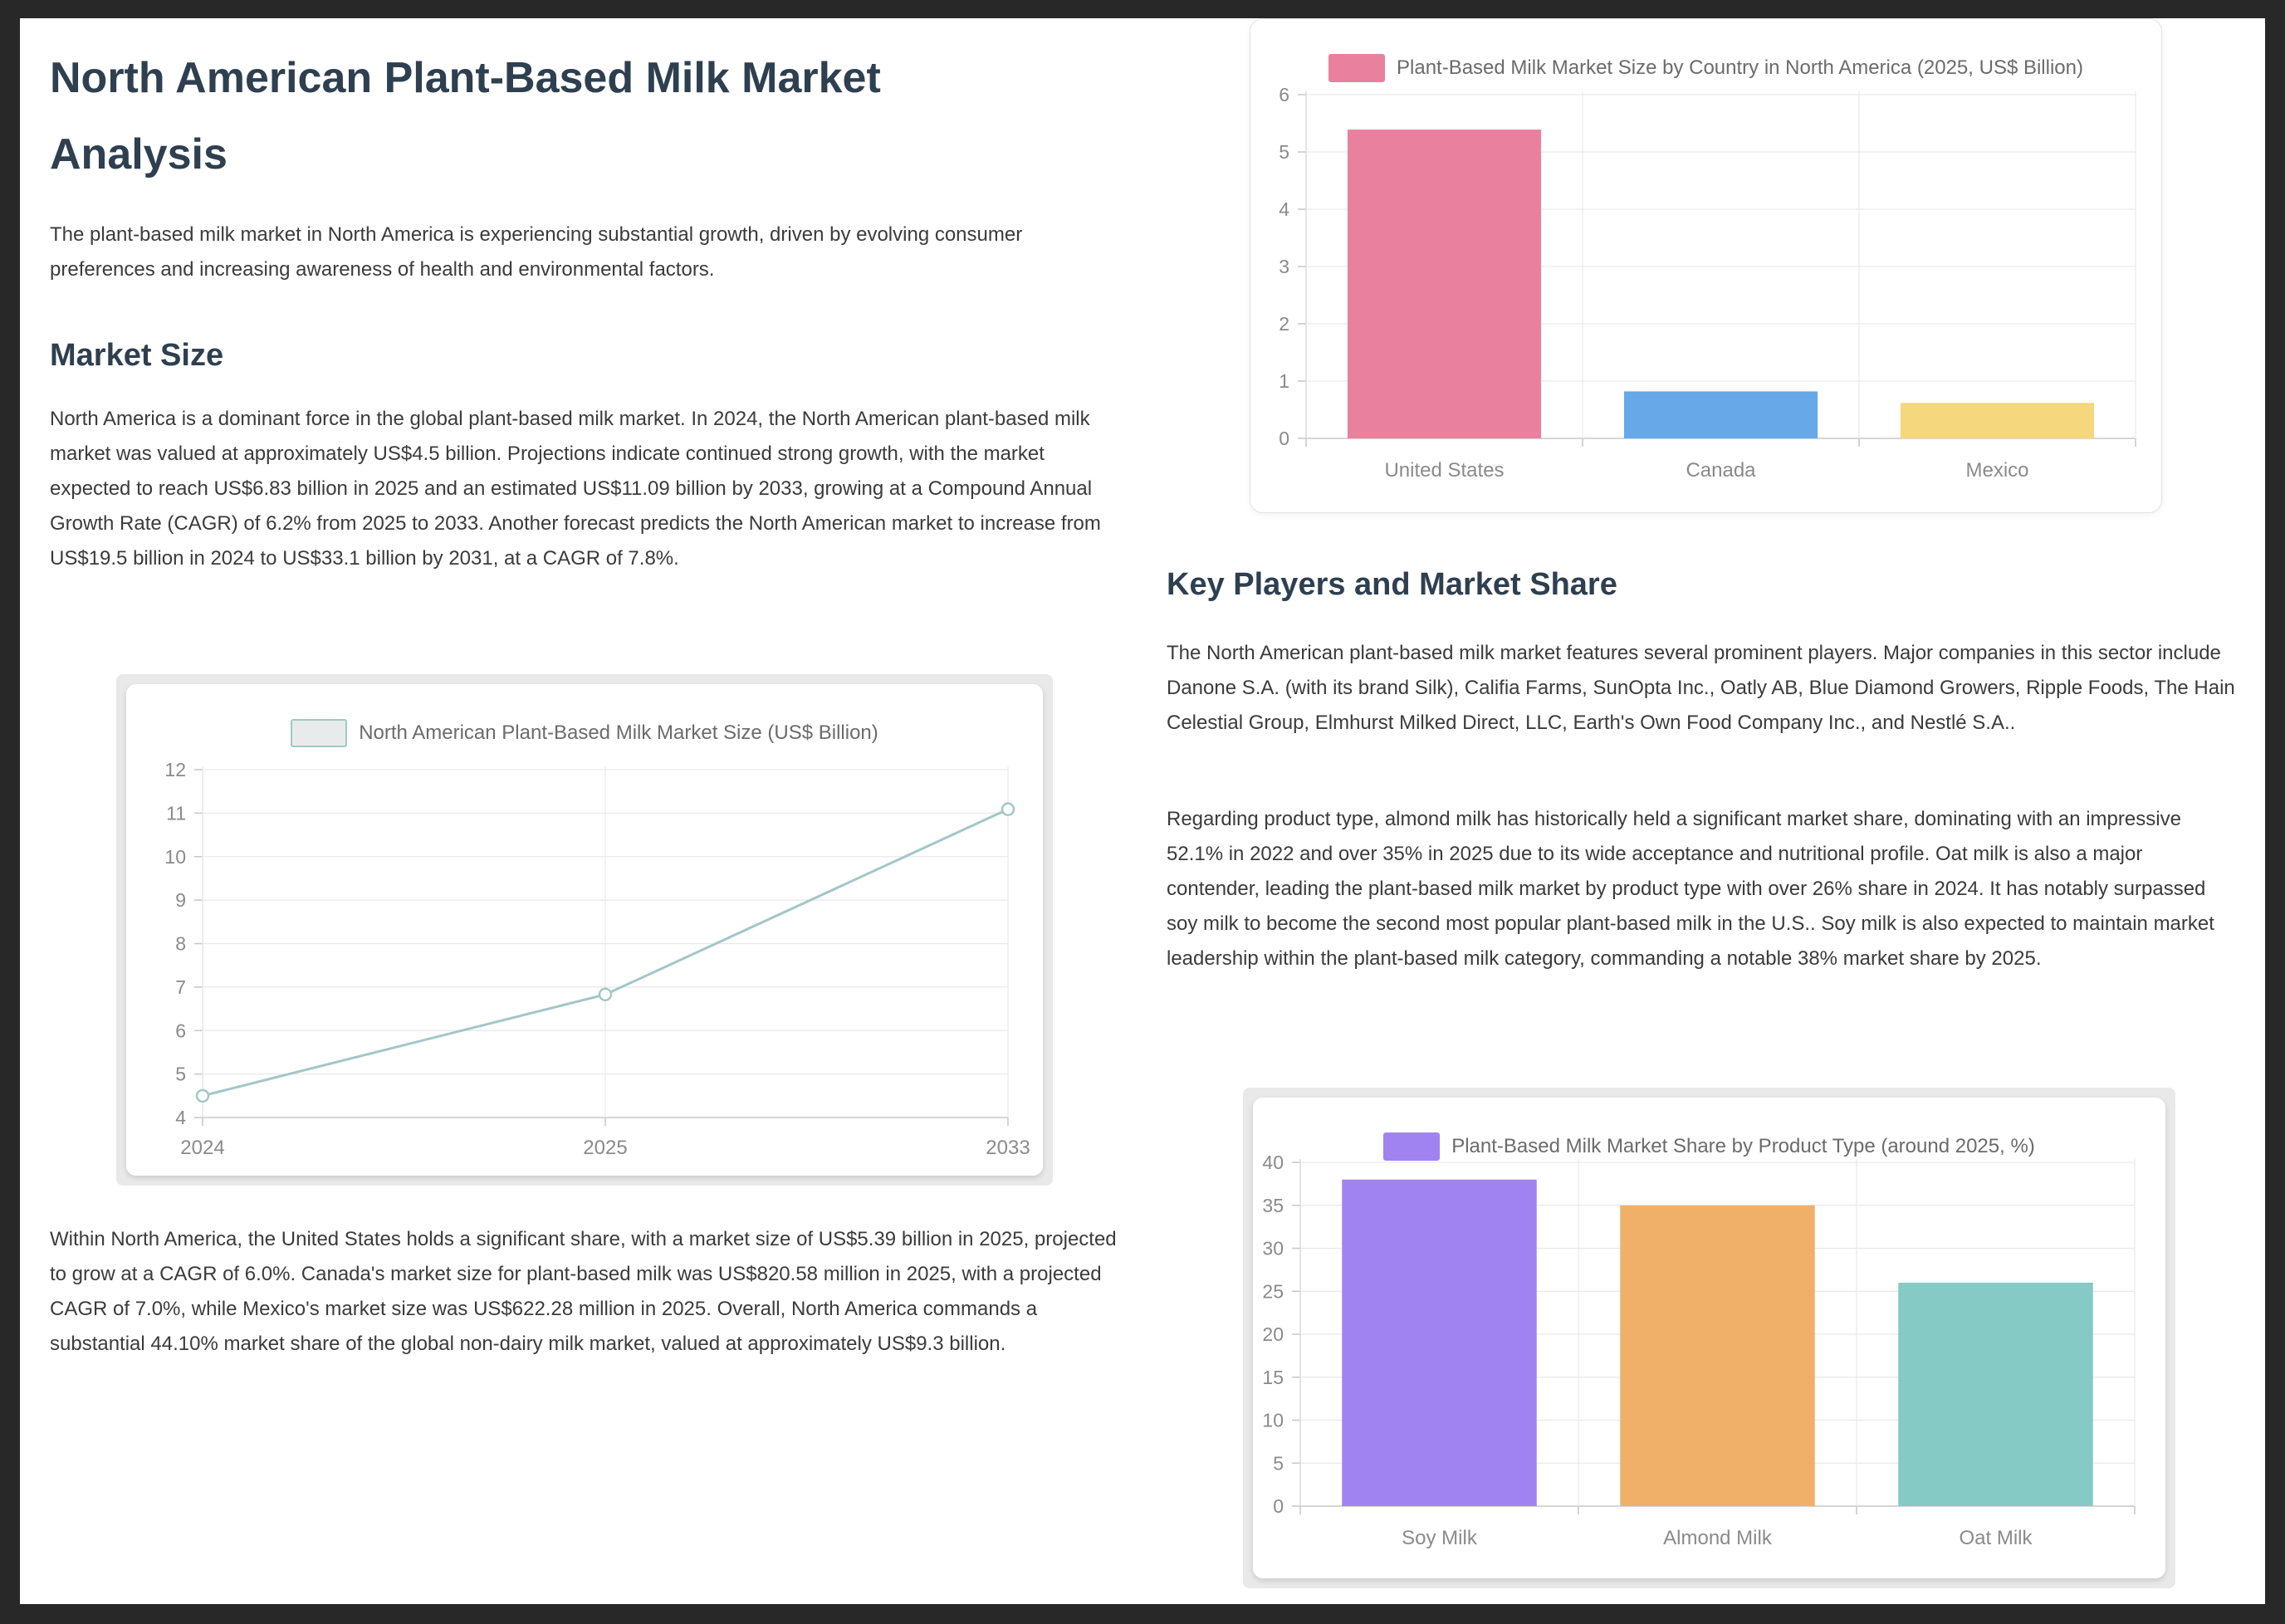  What do you see at coordinates (1996, 1538) in the screenshot?
I see `svg-text: Oat Milk` at bounding box center [1996, 1538].